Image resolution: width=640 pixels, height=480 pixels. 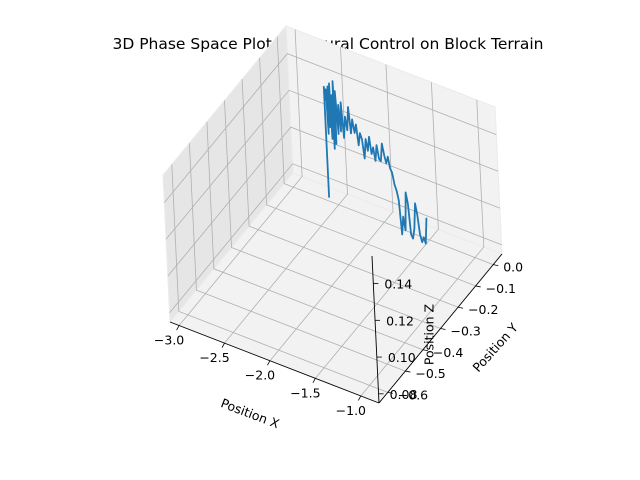 I want to click on z-tick-label: 0.14, so click(x=398, y=284).